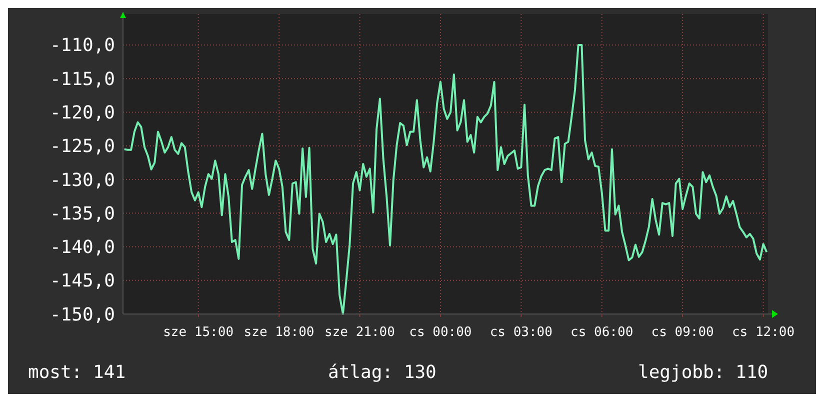  What do you see at coordinates (279, 332) in the screenshot?
I see `x-tick-label: sze 18:00` at bounding box center [279, 332].